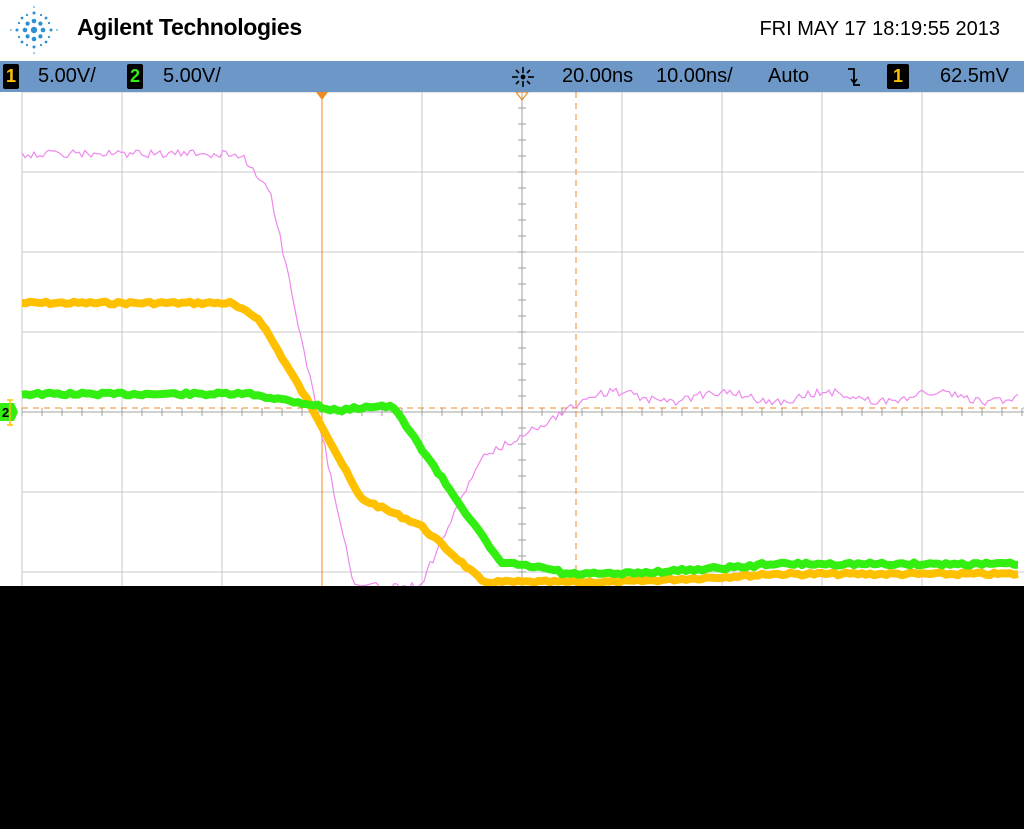 The width and height of the screenshot is (1024, 829). I want to click on status-bar: 1 5.00V/ 2 5.00V/ 20.00ns 10.00ns/ Auto, so click(512, 76).